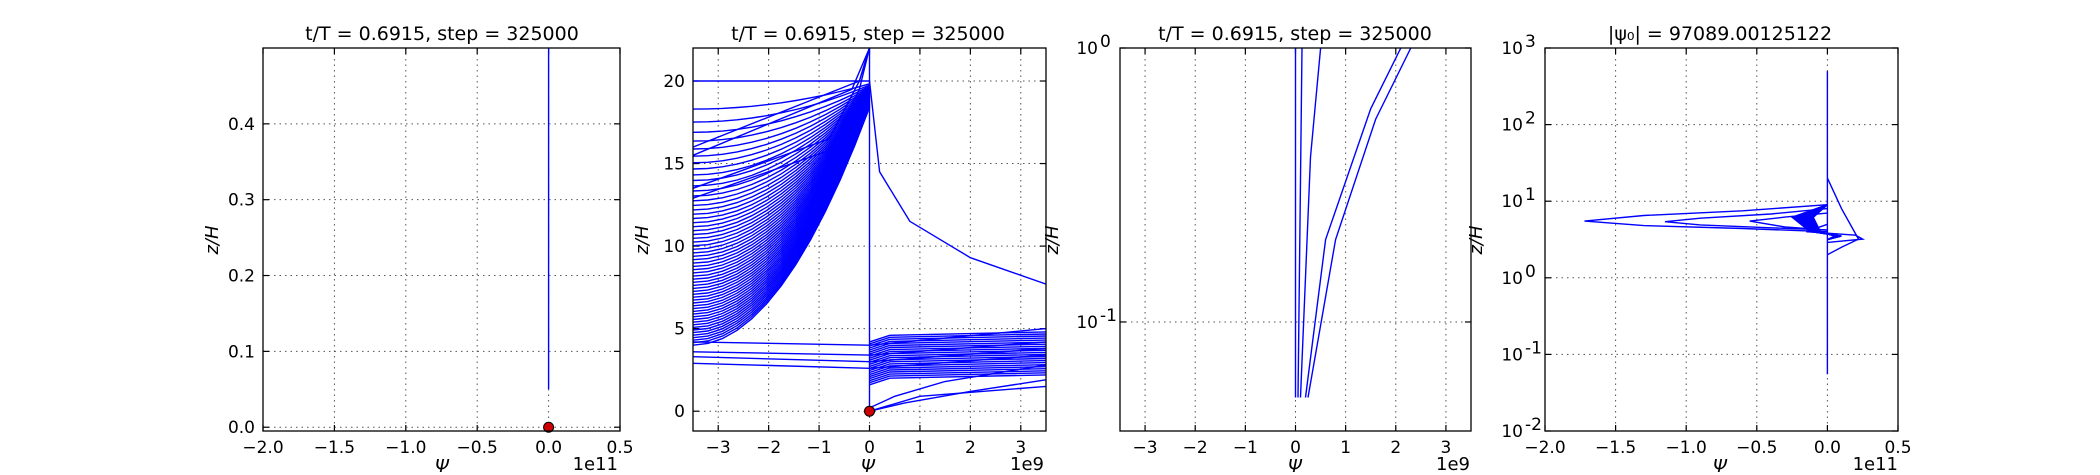 This screenshot has height=475, width=2100. I want to click on panel-3-x-tick-label: 3, so click(1446, 448).